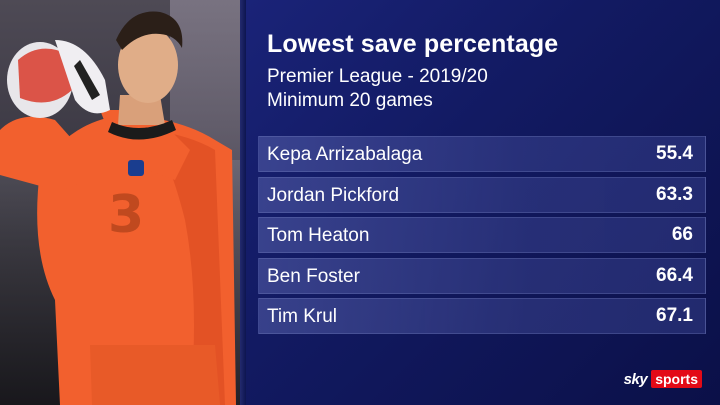  Describe the element at coordinates (350, 100) in the screenshot. I see `subtitle-criteria: Minimum 20 games` at that location.